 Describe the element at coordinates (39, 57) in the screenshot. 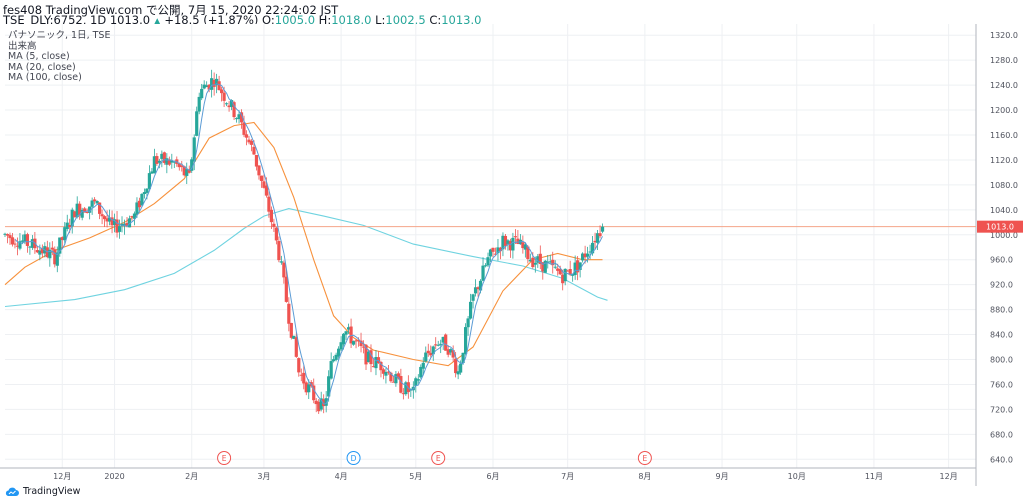

I see `legend-ma5: MA (5, close)` at that location.